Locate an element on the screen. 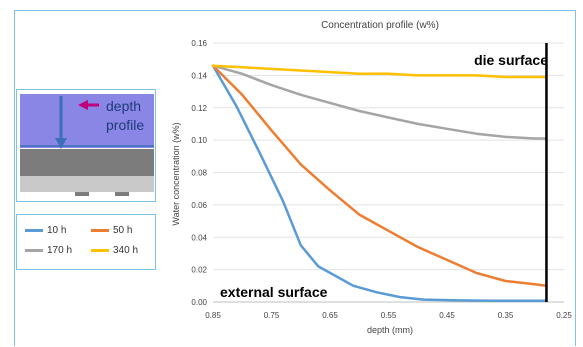  legend-label: 170 h is located at coordinates (60, 250).